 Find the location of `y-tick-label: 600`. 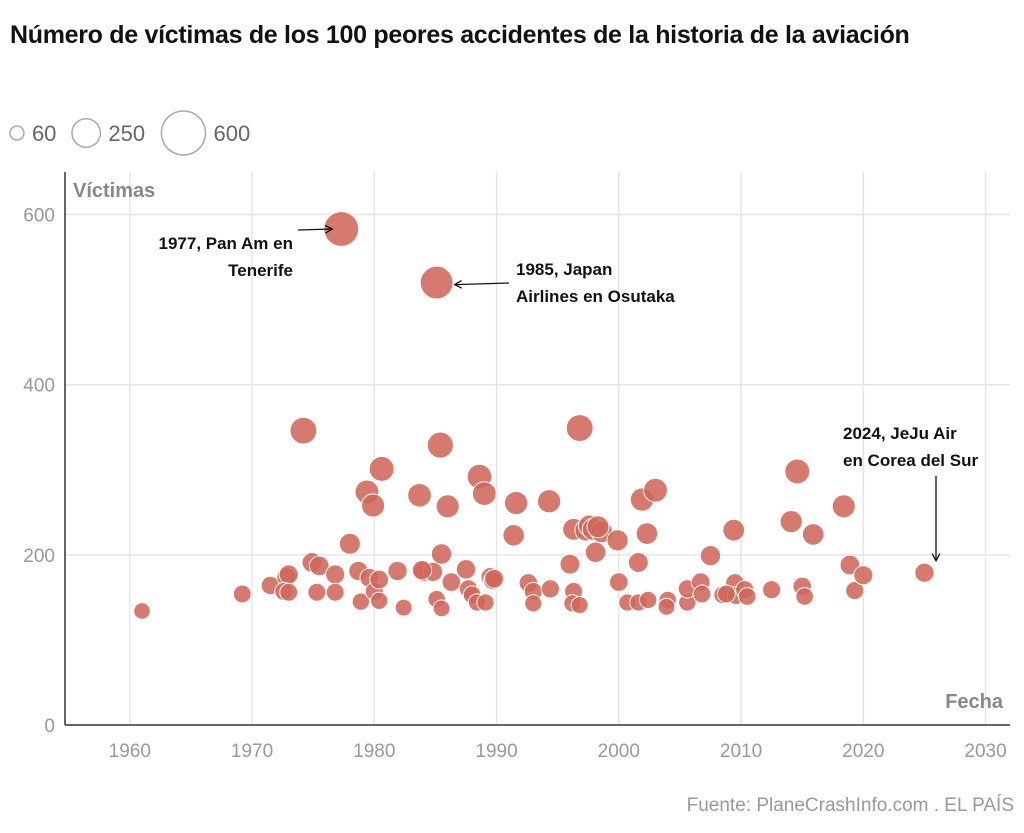

y-tick-label: 600 is located at coordinates (39, 216).